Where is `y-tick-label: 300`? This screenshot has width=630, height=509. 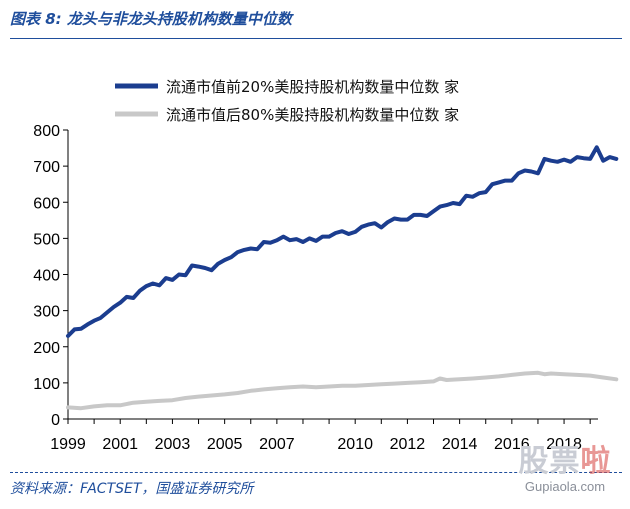
y-tick-label: 300 is located at coordinates (46, 312).